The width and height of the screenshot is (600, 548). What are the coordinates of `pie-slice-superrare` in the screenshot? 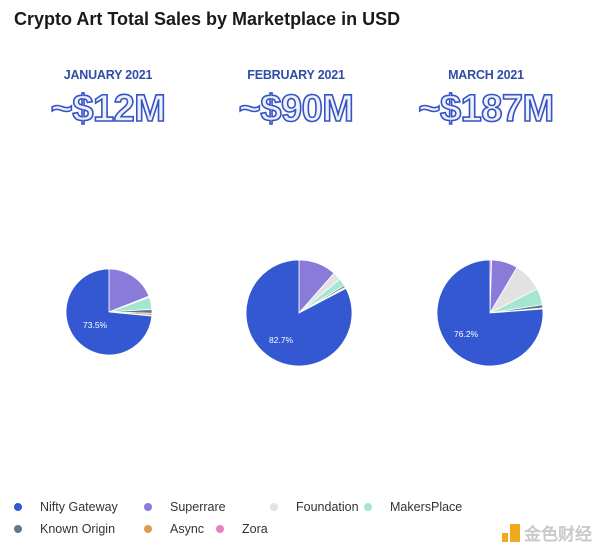 It's located at (129, 290).